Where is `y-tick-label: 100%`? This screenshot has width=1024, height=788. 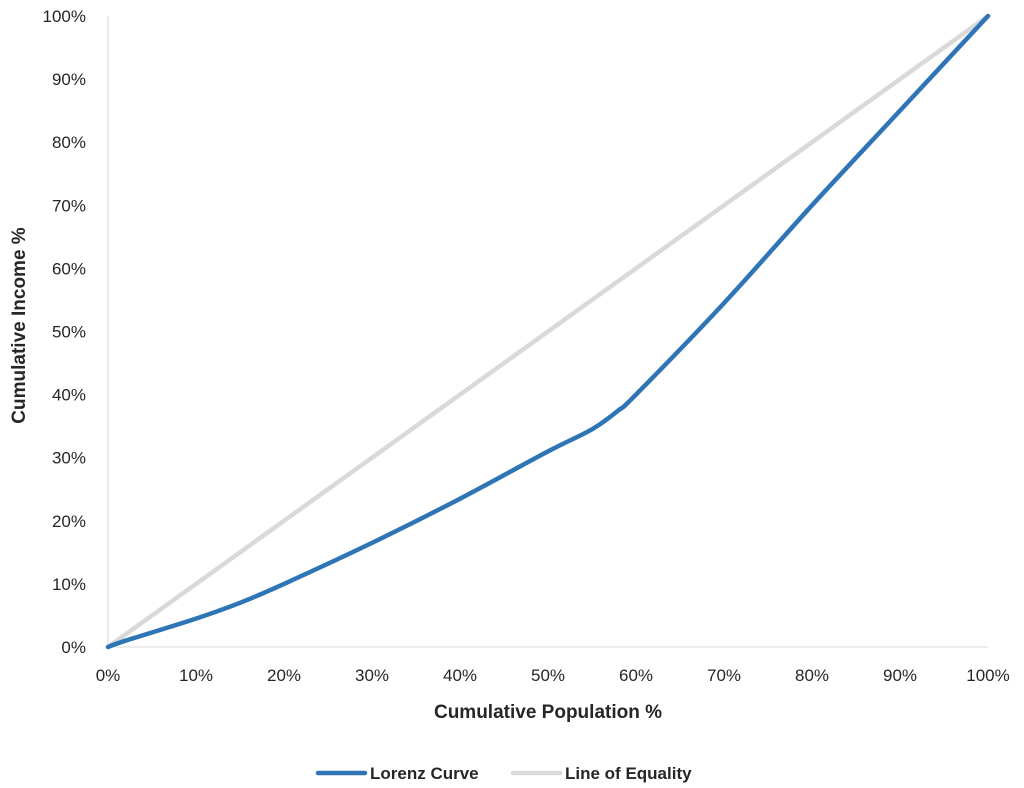 y-tick-label: 100% is located at coordinates (64, 16).